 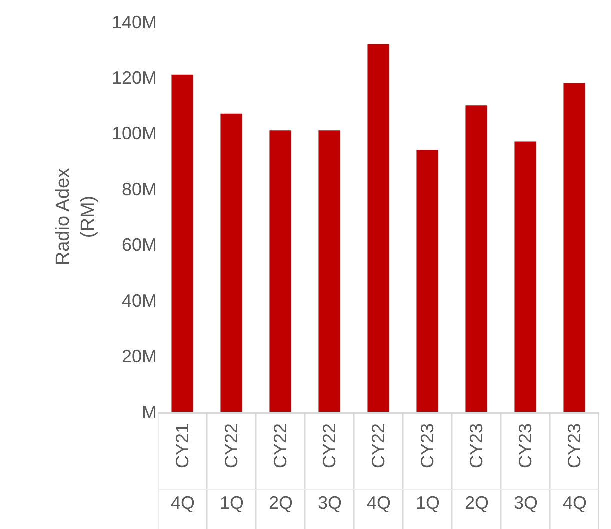 What do you see at coordinates (139, 189) in the screenshot?
I see `y-tick-label: 80M` at bounding box center [139, 189].